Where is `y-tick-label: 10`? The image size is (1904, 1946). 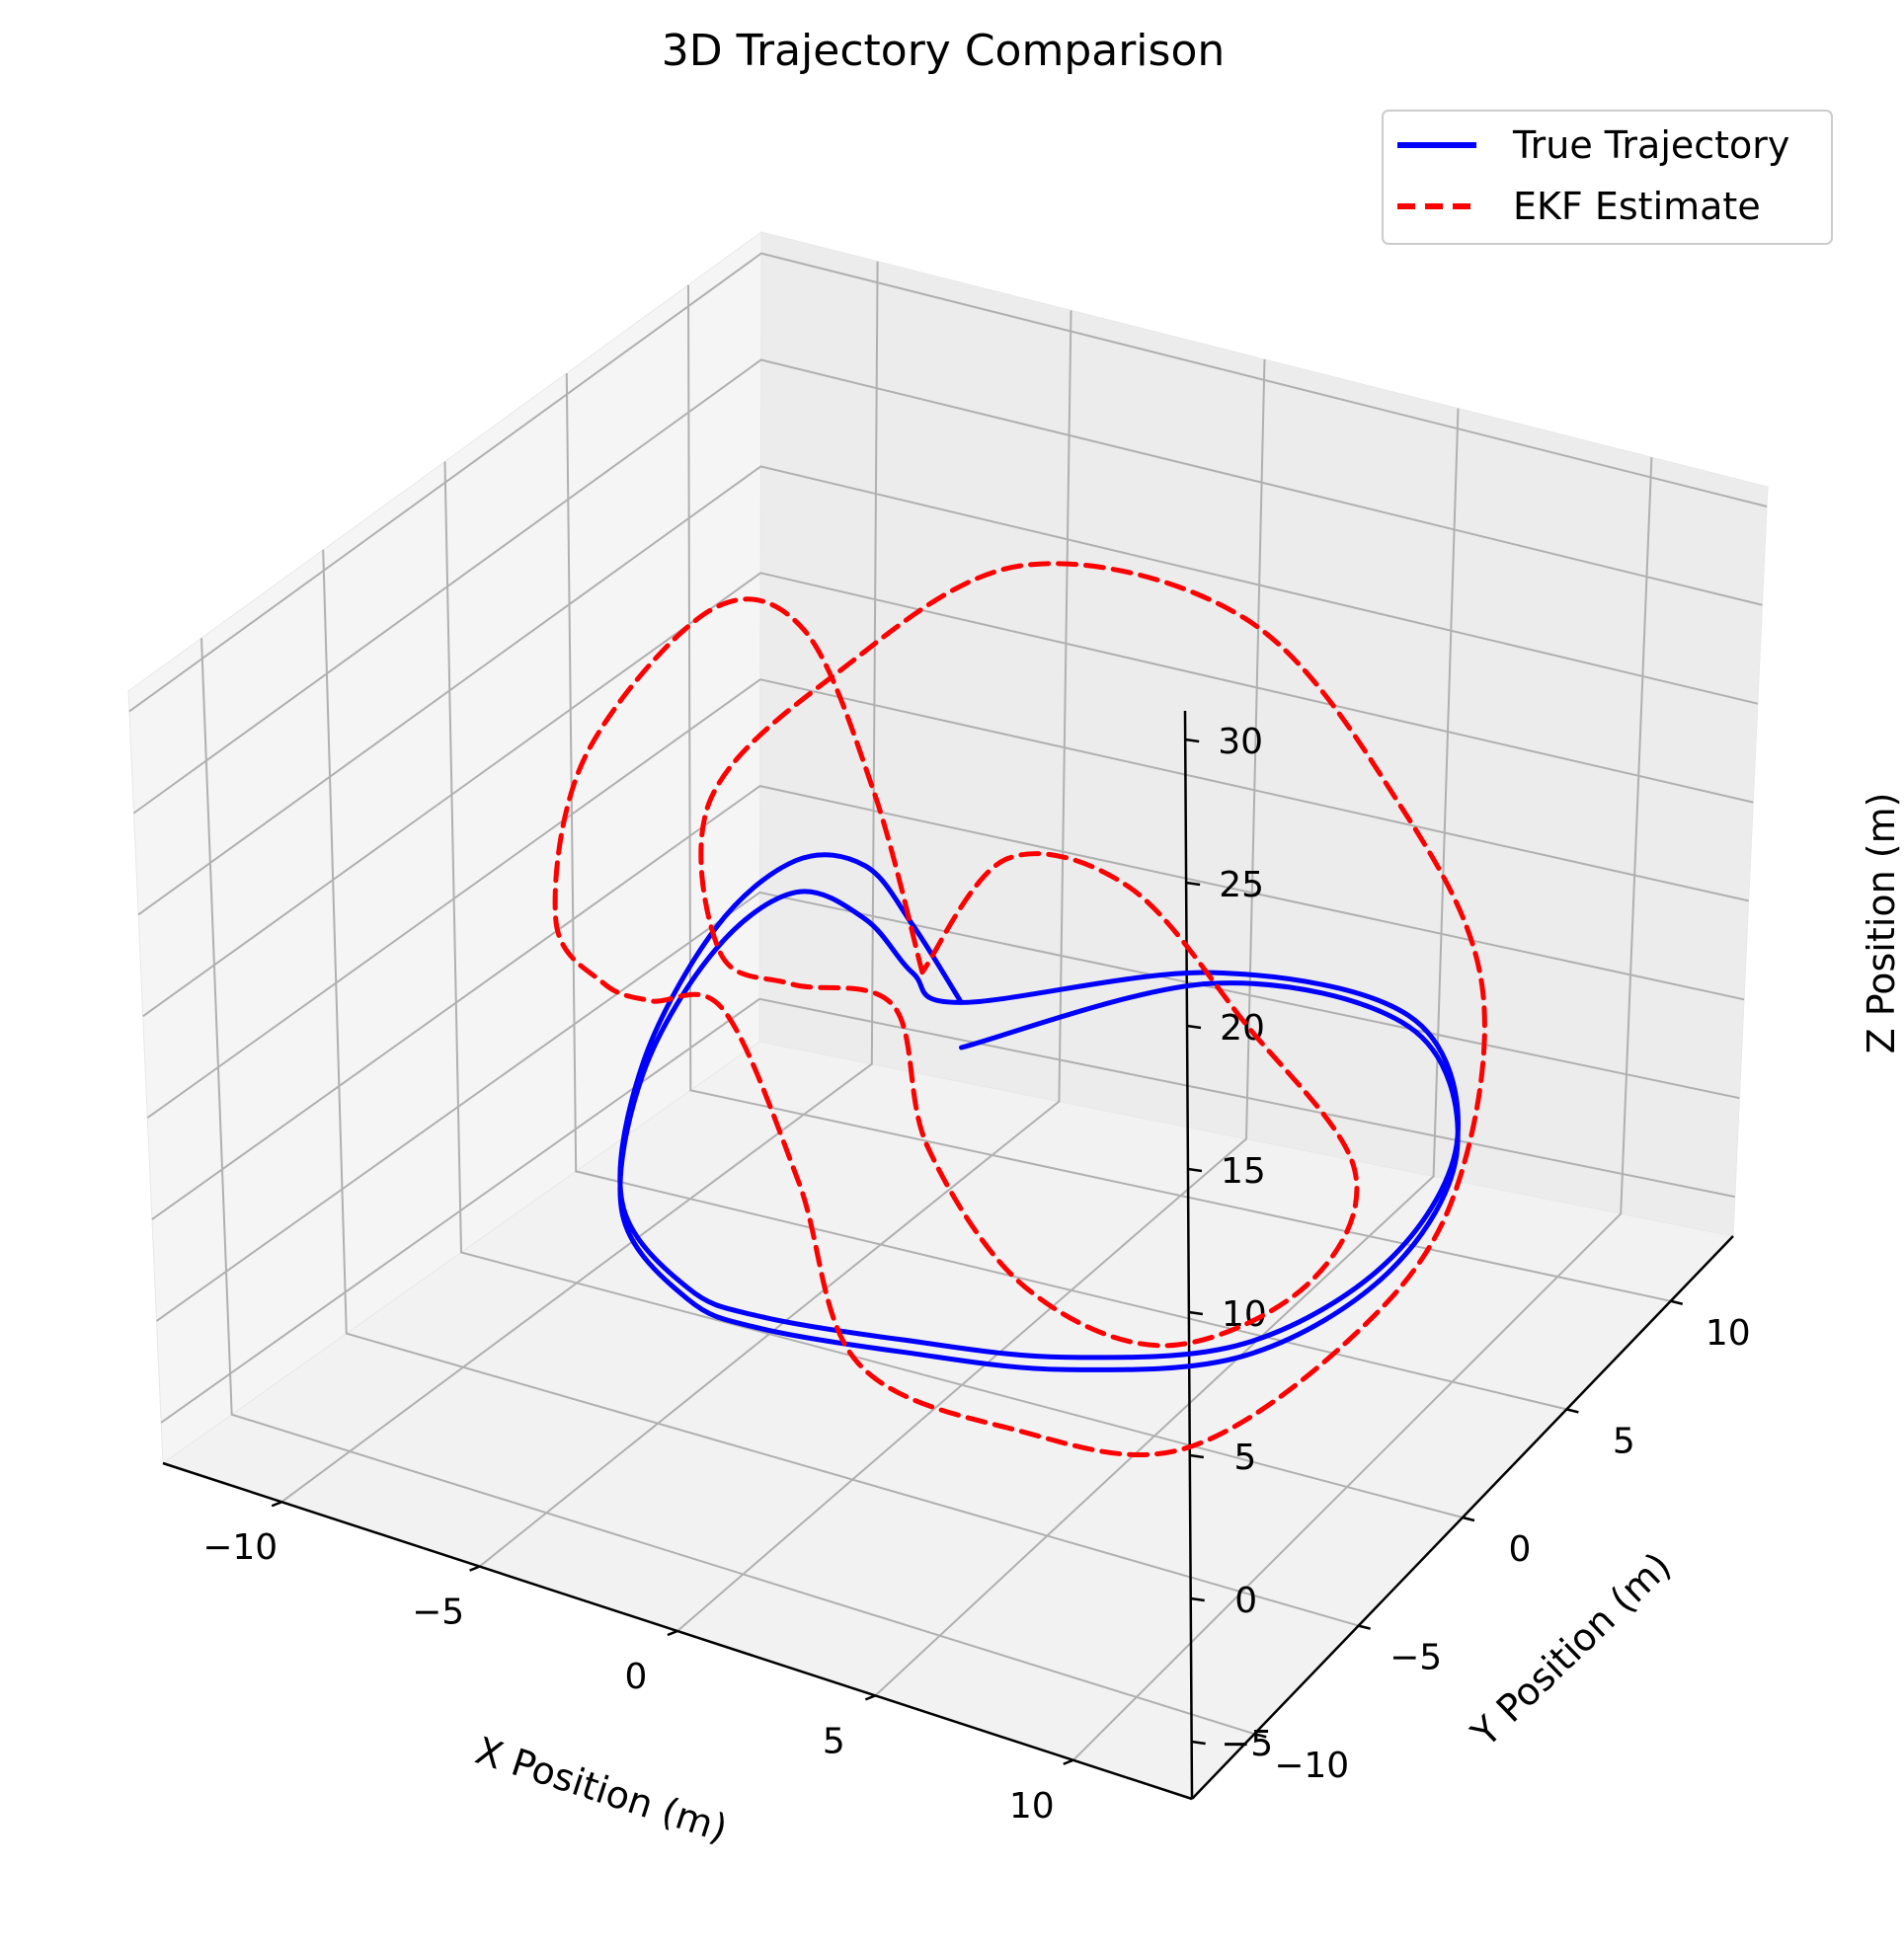
y-tick-label: 10 is located at coordinates (1728, 1333).